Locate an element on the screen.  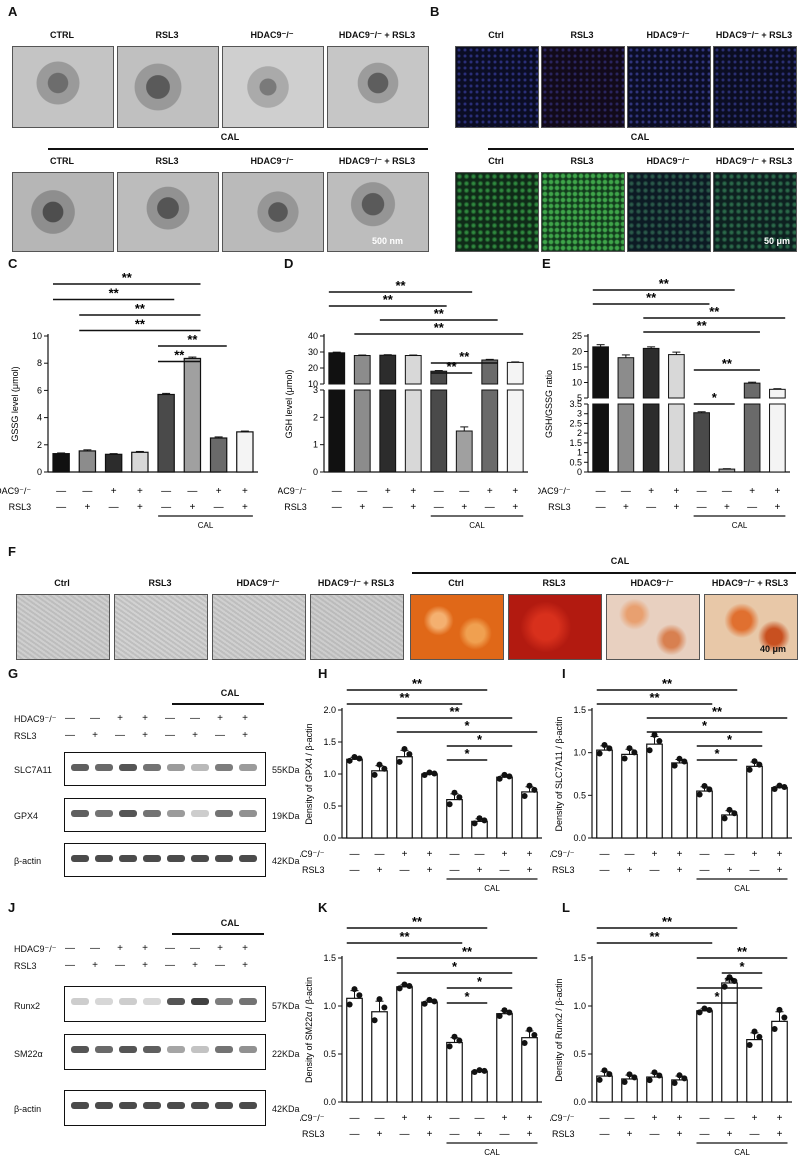
chart-D-hdac-row-label: HDAC9⁻/⁻ is located at coordinates (292, 491).